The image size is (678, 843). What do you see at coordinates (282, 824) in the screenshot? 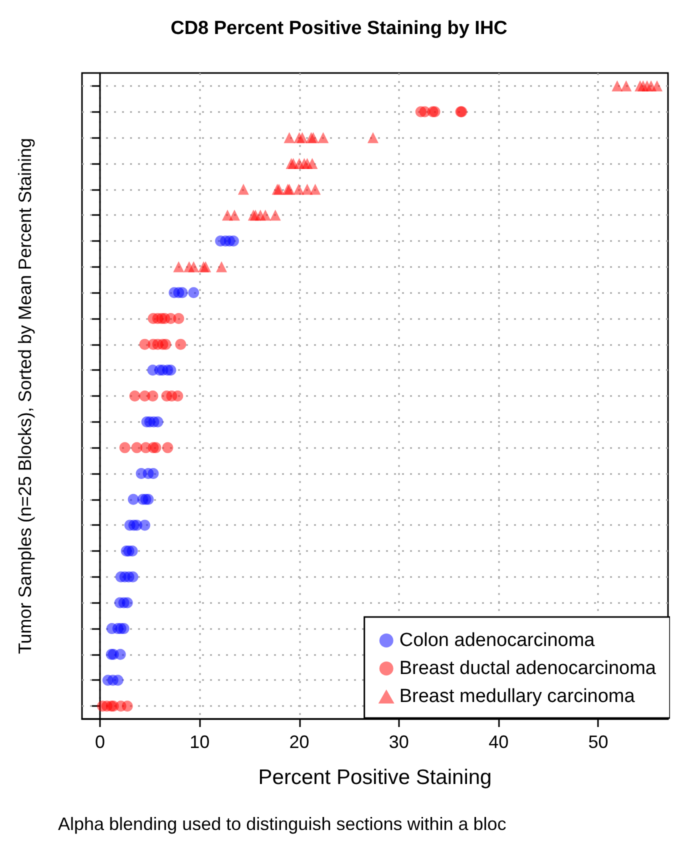
I see `text: Alpha blending used to distinguish sections within a bloc` at bounding box center [282, 824].